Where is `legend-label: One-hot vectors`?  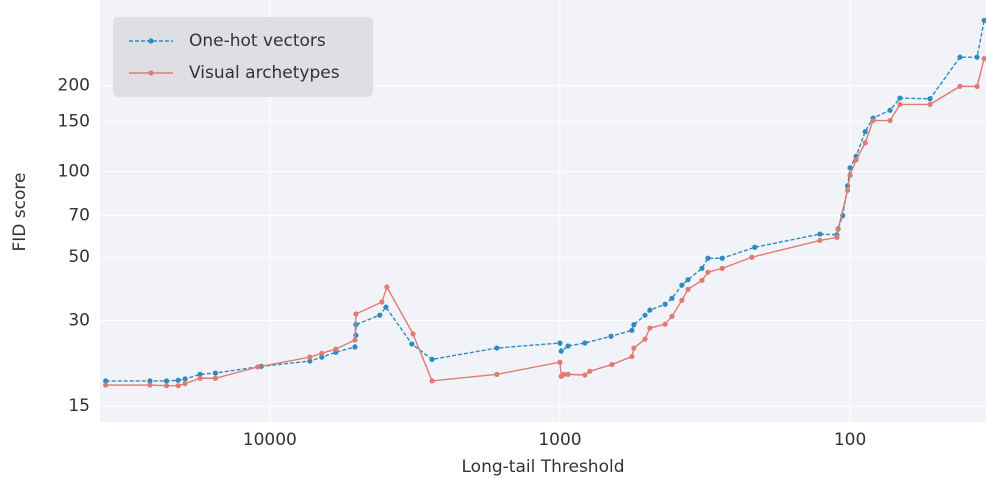 legend-label: One-hot vectors is located at coordinates (257, 41).